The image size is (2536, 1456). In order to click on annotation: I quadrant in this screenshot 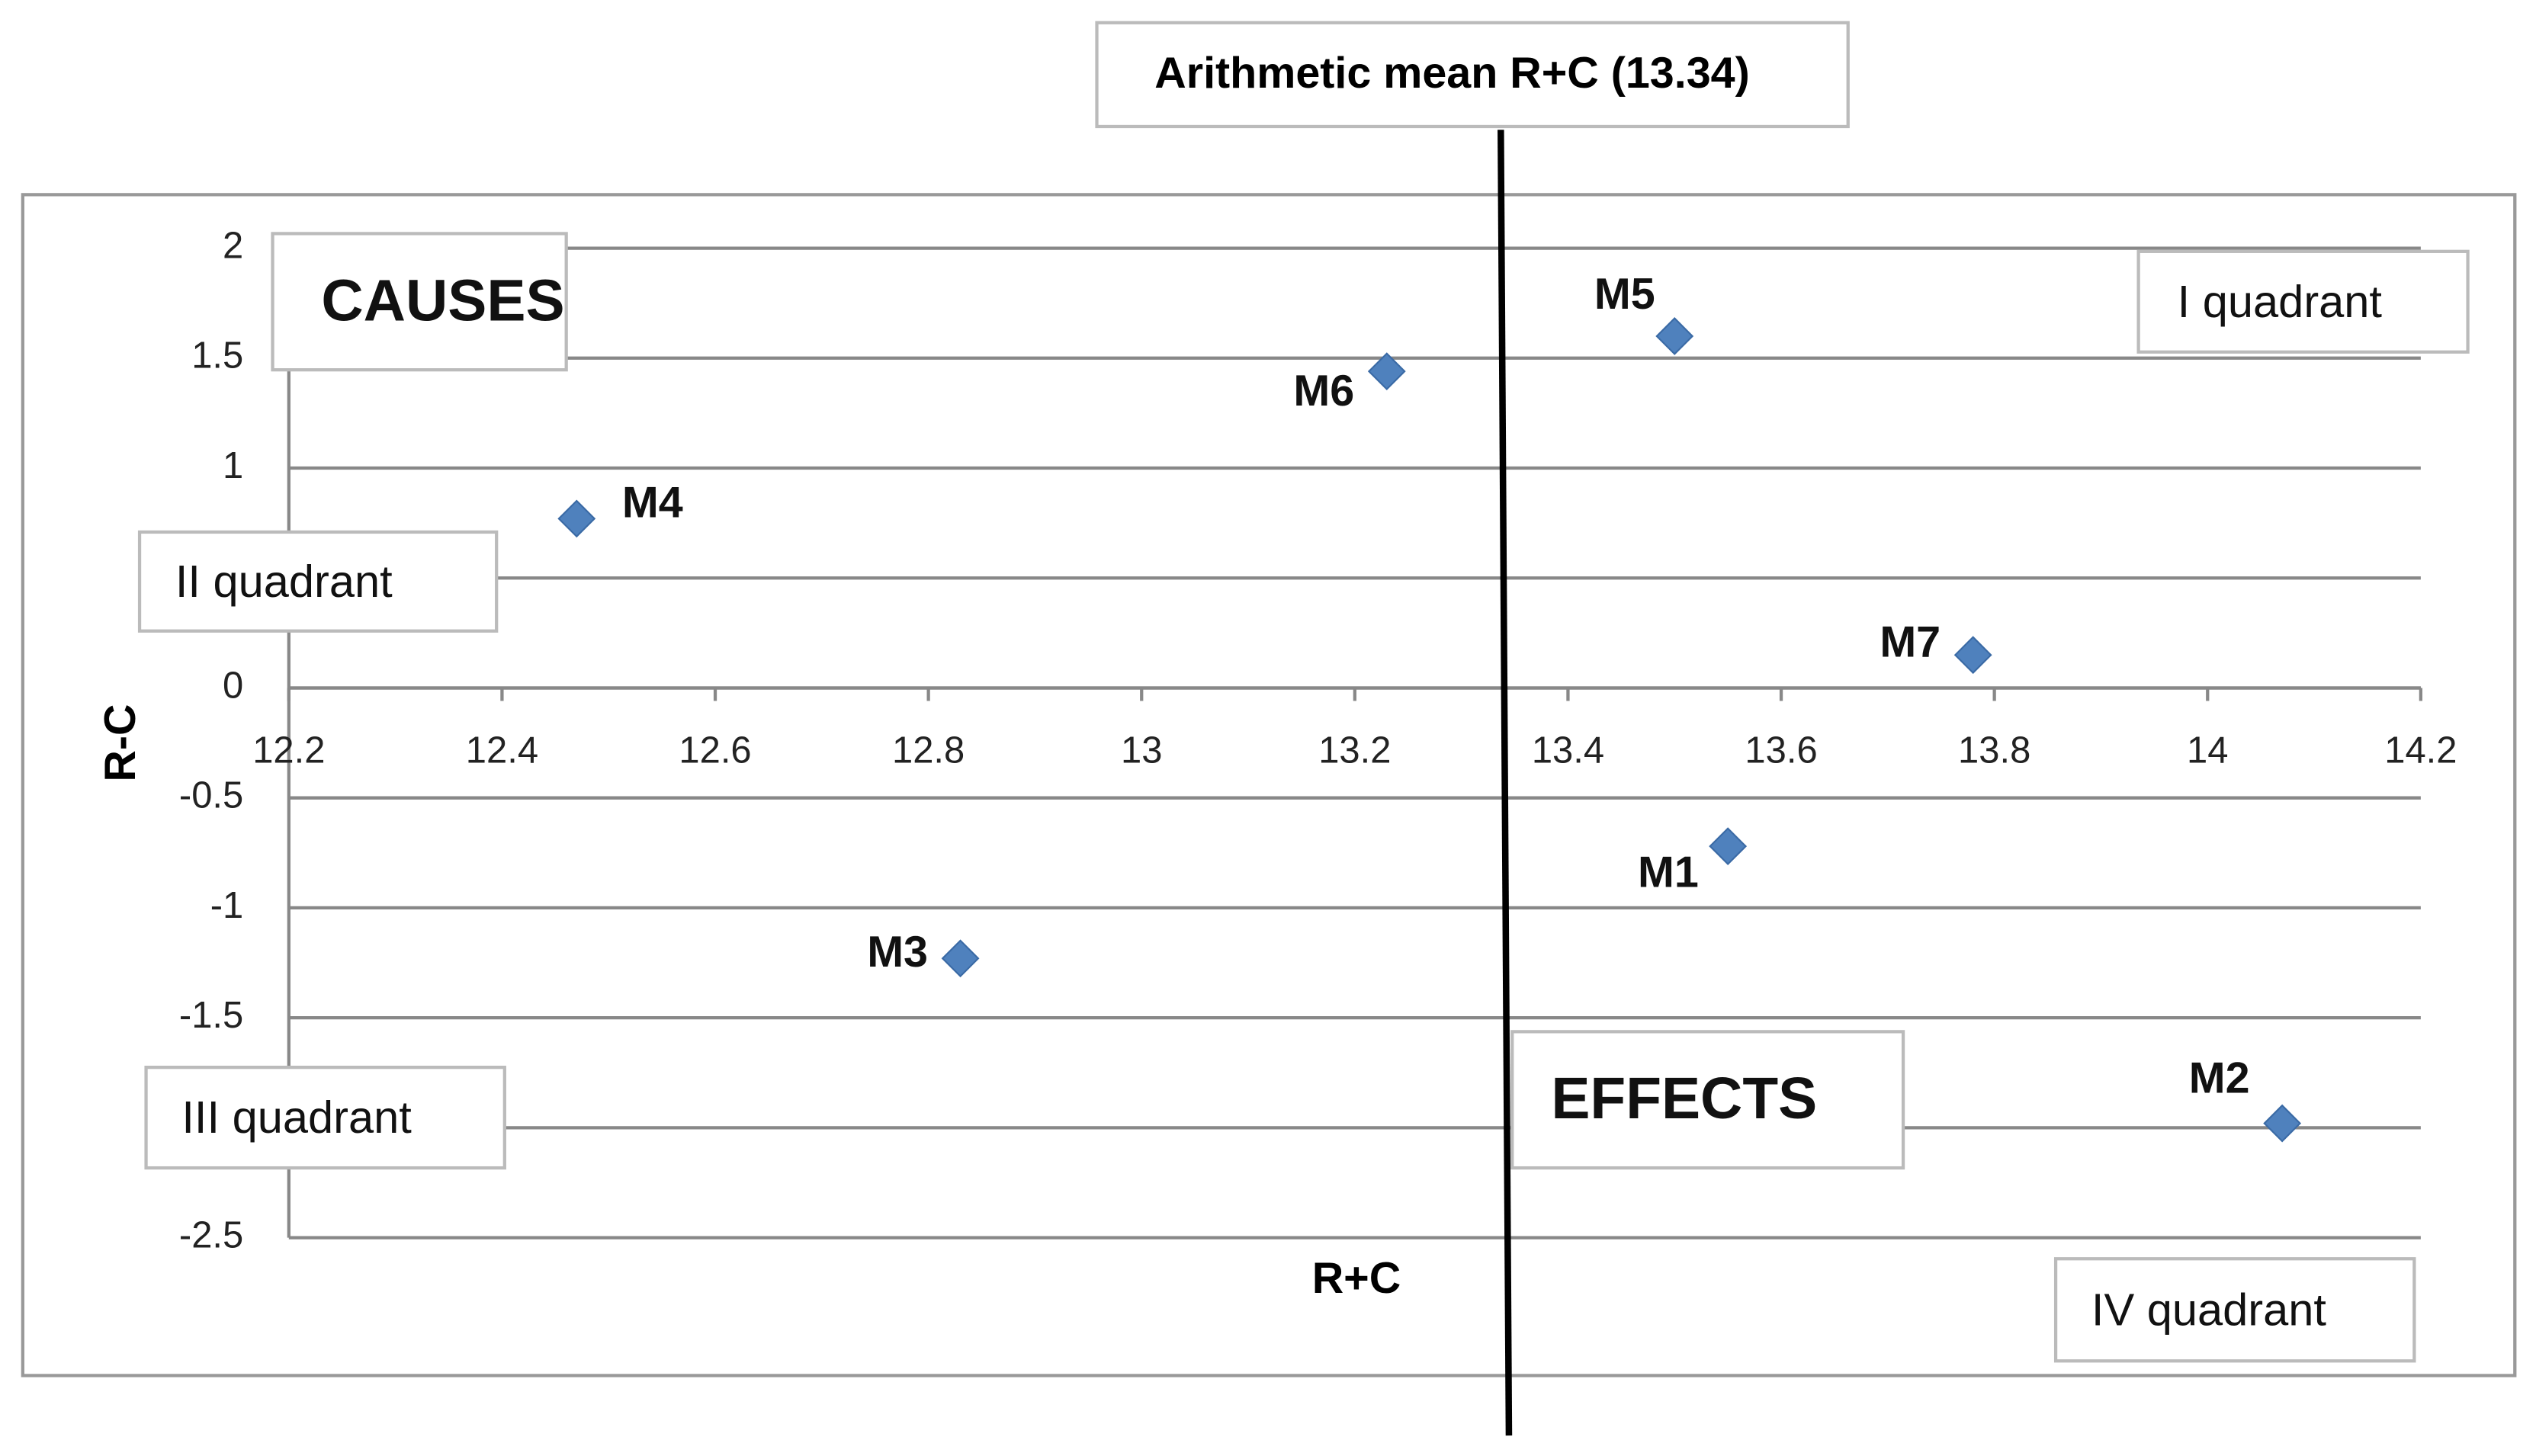, I will do `click(2280, 301)`.